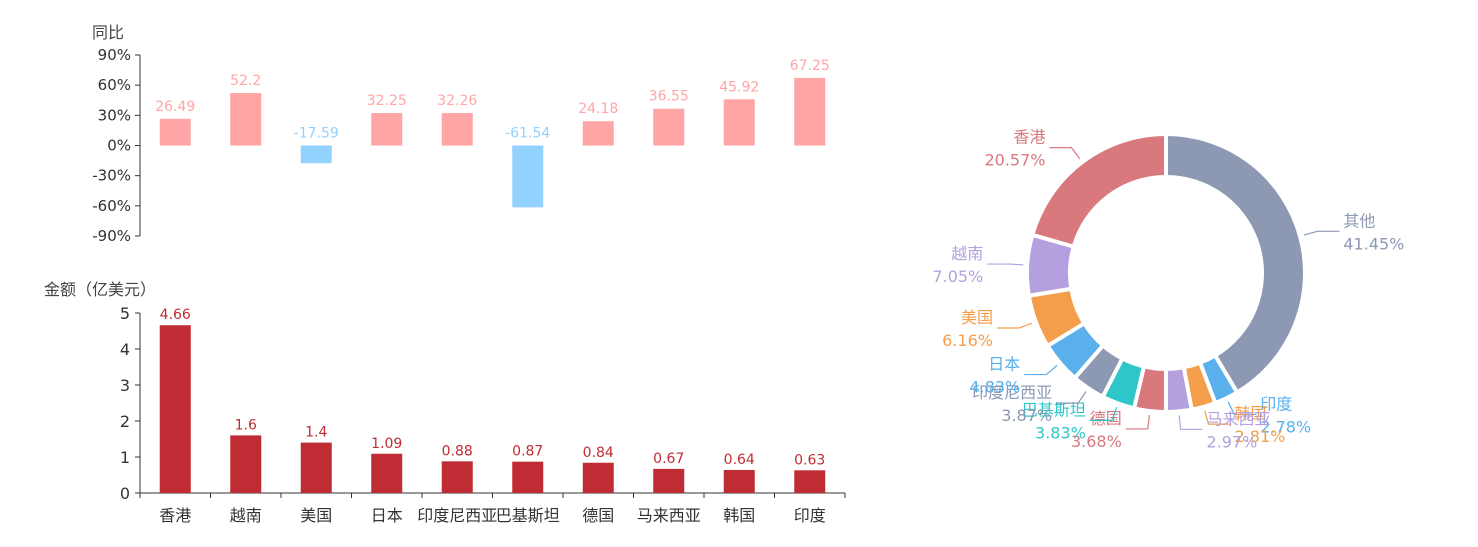 The width and height of the screenshot is (1478, 547). I want to click on x-category-label-cat-6: 德国, so click(598, 515).